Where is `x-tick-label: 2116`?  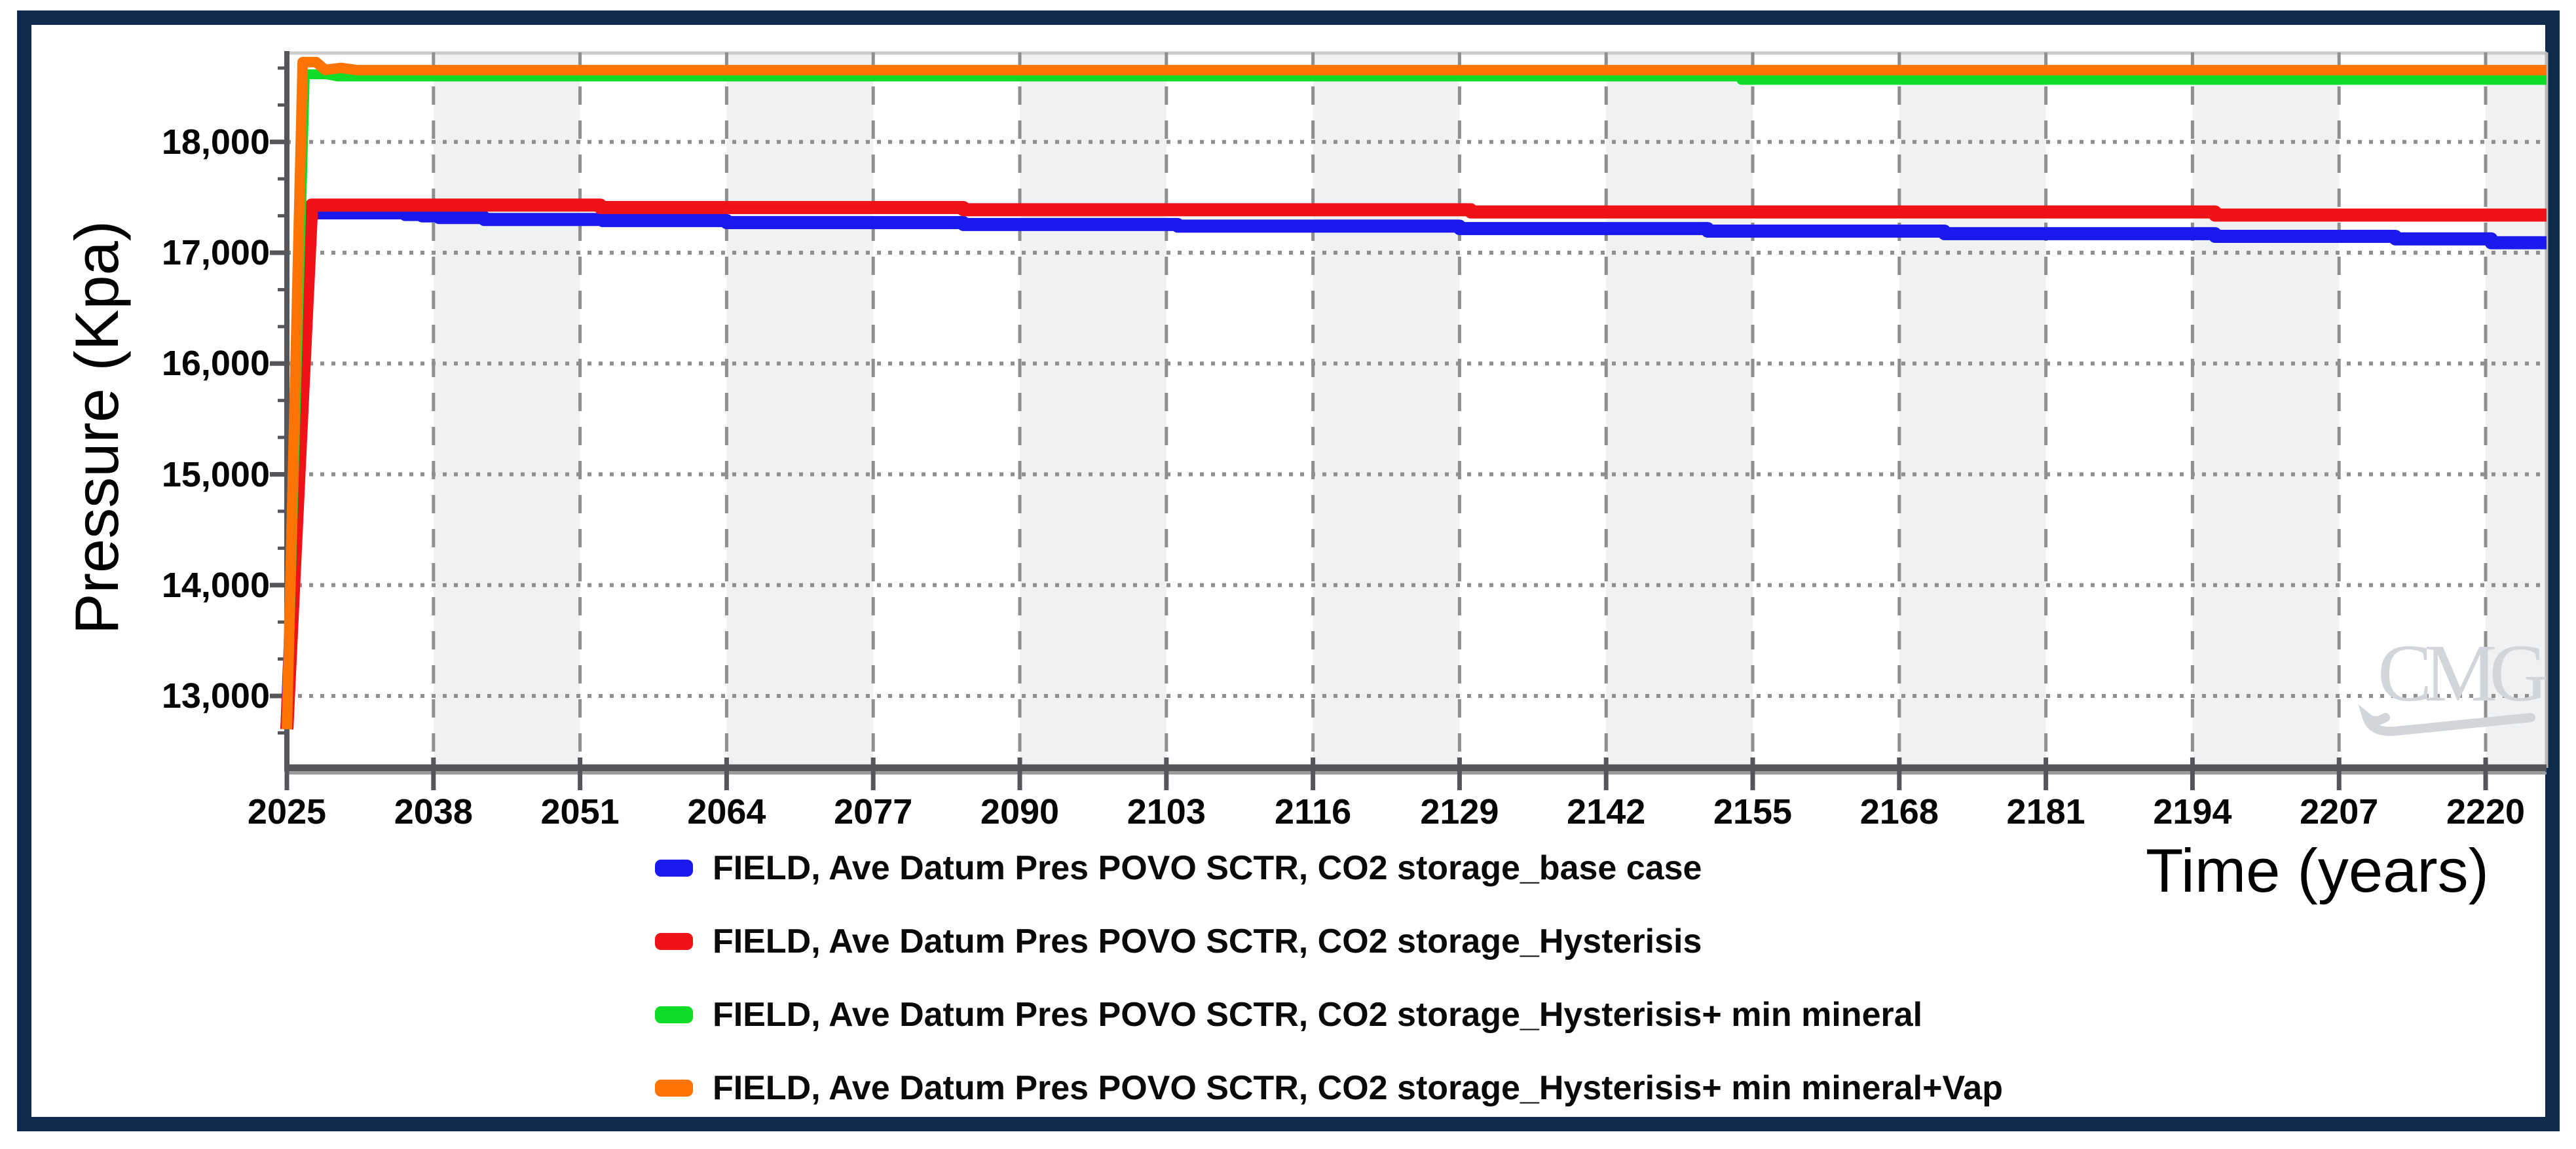 x-tick-label: 2116 is located at coordinates (1313, 811).